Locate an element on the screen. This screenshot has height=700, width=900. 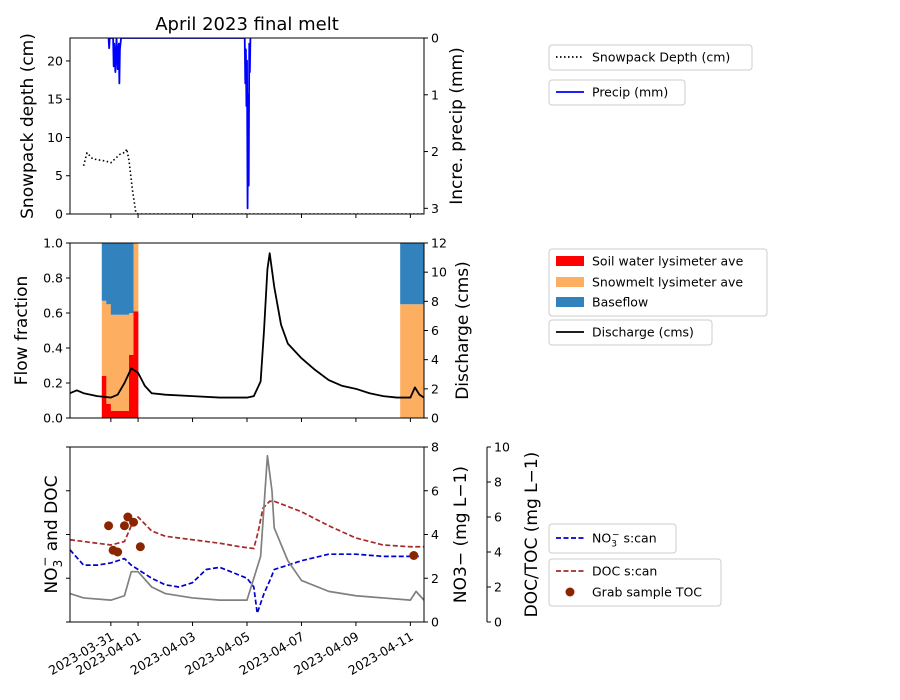
y-tick-label: 0.0 is located at coordinates (53, 418).